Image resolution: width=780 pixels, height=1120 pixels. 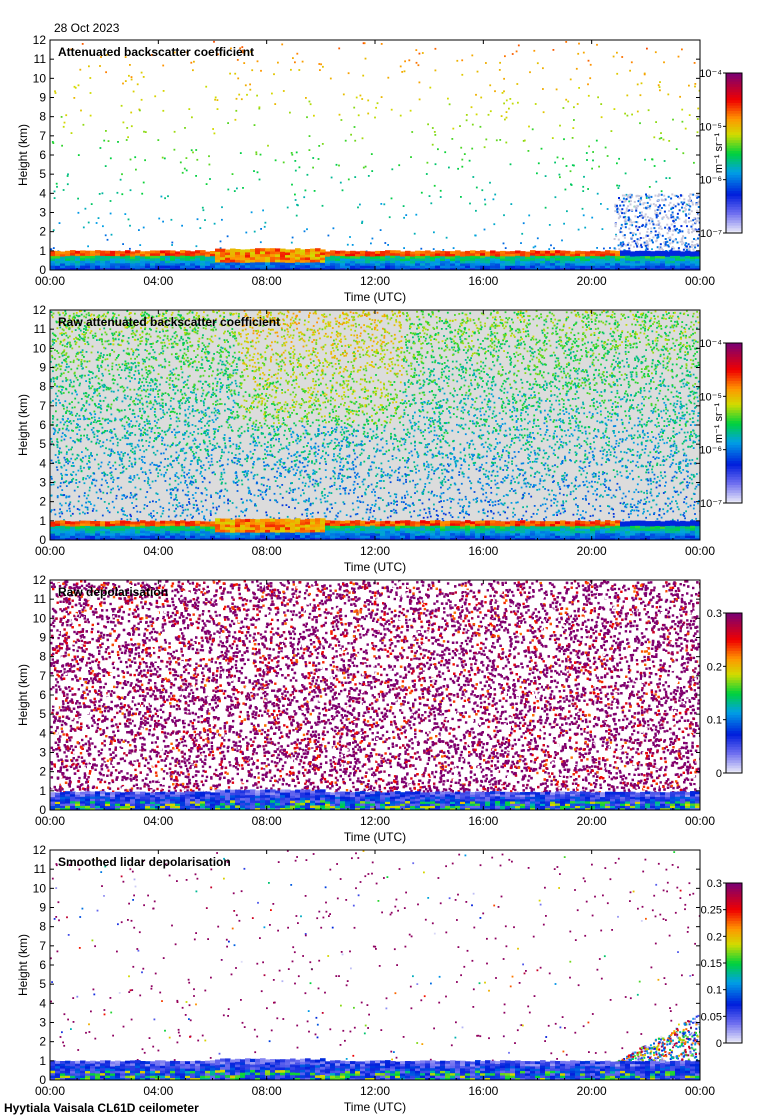 I want to click on panel-title: Raw depolarisation, so click(x=113, y=592).